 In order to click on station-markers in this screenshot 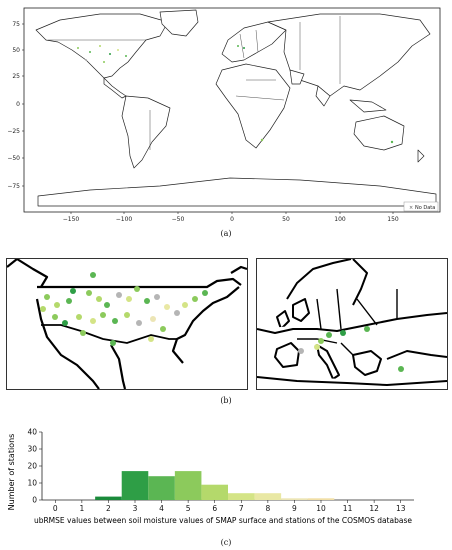, I will do `click(235, 94)`.